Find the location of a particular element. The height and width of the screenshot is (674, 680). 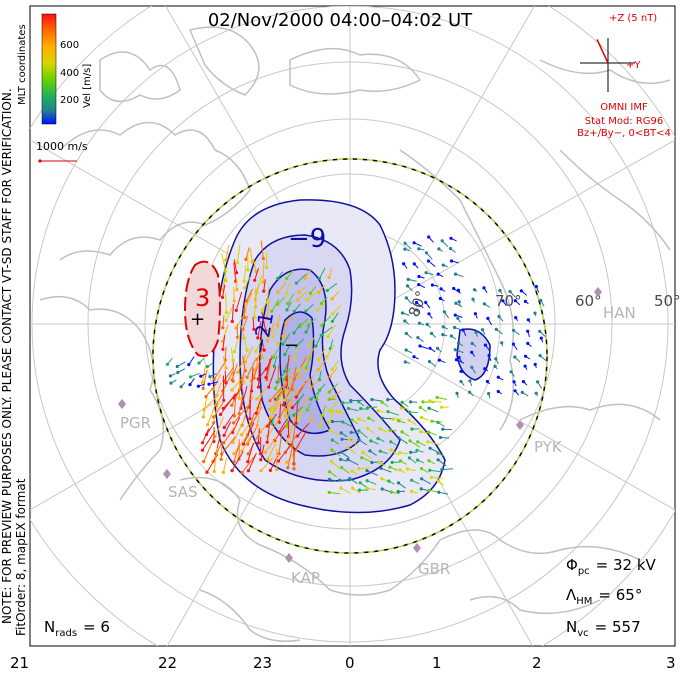

site-marker-han is located at coordinates (598, 292).